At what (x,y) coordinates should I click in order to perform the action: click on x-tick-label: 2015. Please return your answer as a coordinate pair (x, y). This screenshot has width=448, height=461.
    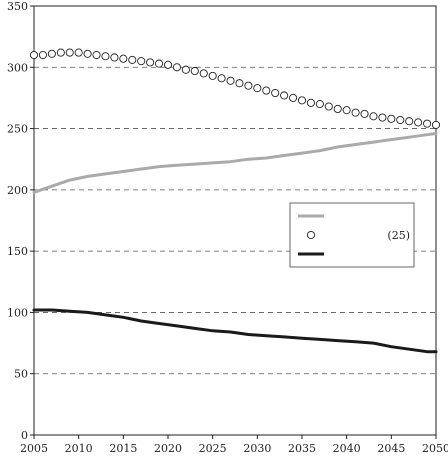
    Looking at the image, I should click on (123, 448).